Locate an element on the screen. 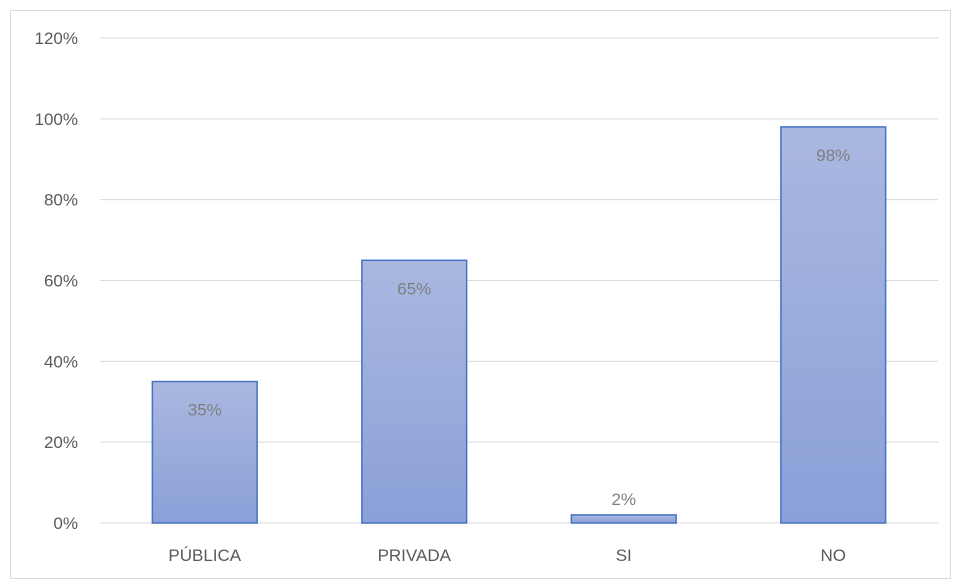 The image size is (953, 581). x-tick-label: PÚBLICA is located at coordinates (204, 555).